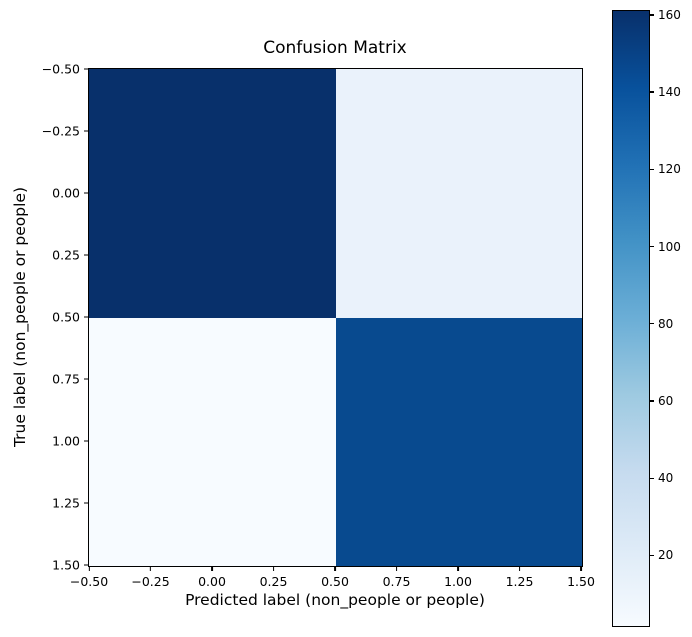 The width and height of the screenshot is (692, 637). I want to click on y-axis-label: True label (non_people or people), so click(20, 317).